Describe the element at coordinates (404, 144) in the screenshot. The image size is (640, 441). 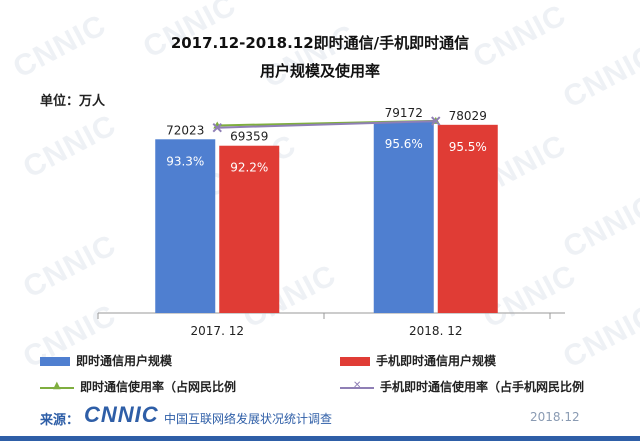
I see `bar-rate-label: 95.6%` at that location.